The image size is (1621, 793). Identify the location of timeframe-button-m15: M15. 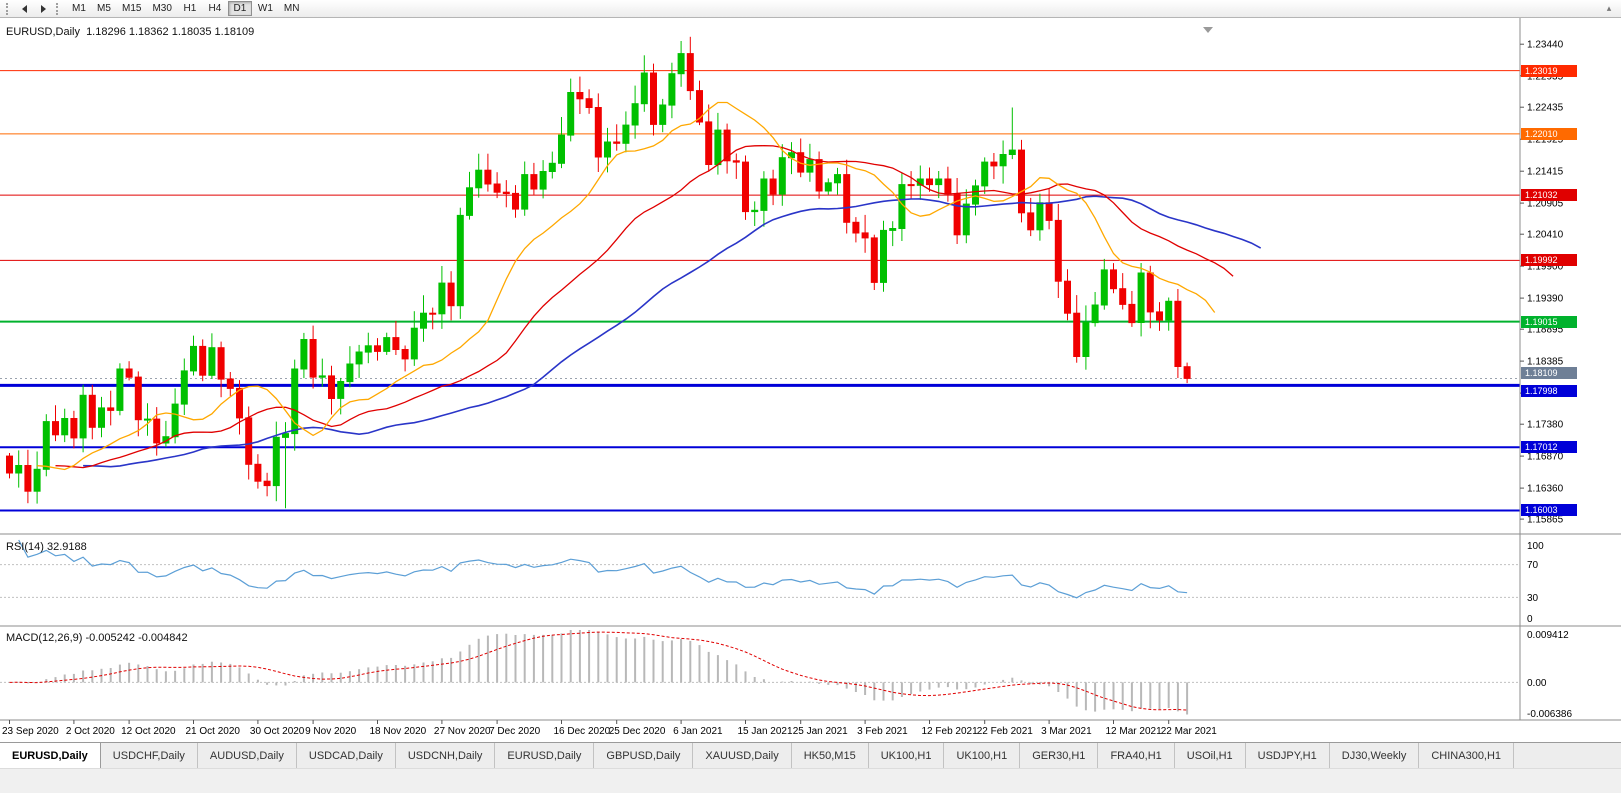
(131, 8).